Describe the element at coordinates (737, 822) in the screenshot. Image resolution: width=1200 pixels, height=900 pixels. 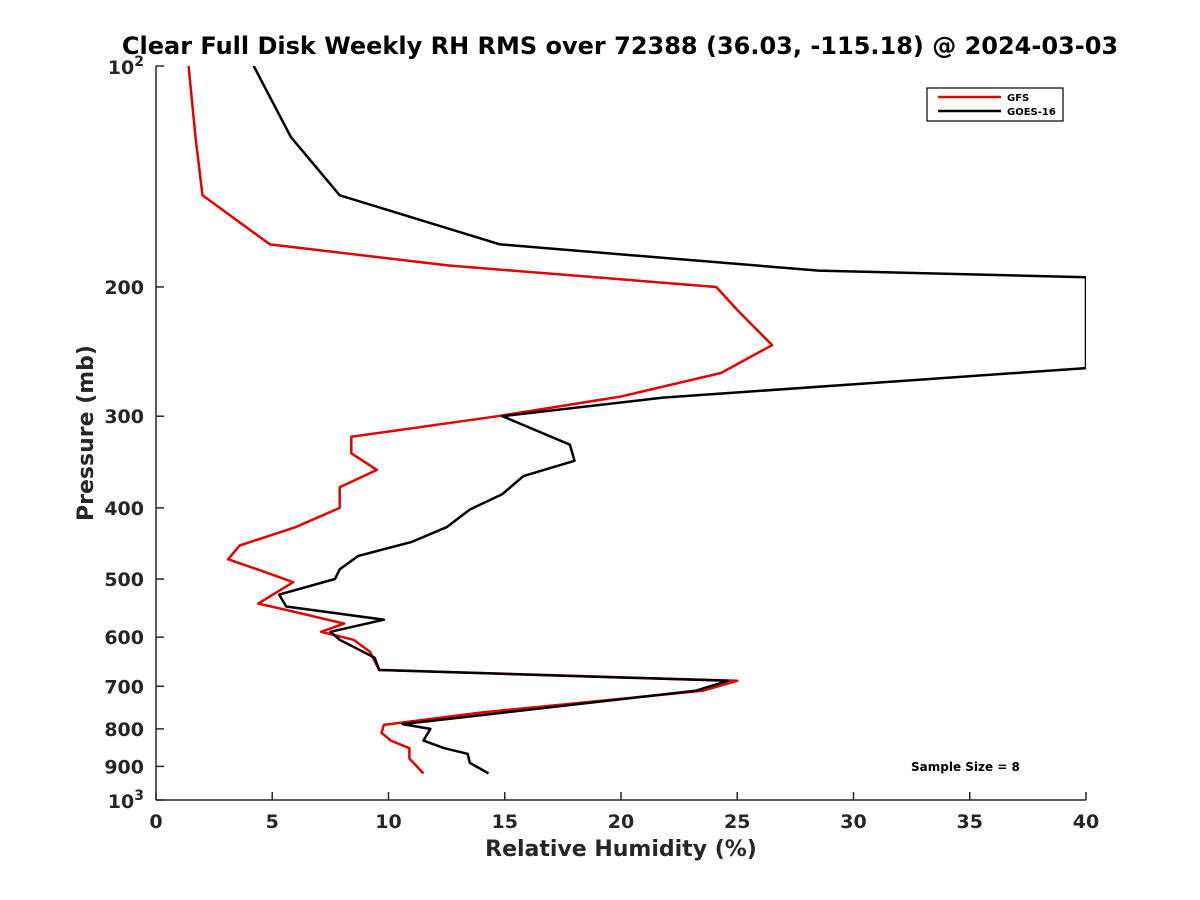
I see `x-tick-label: 25` at that location.